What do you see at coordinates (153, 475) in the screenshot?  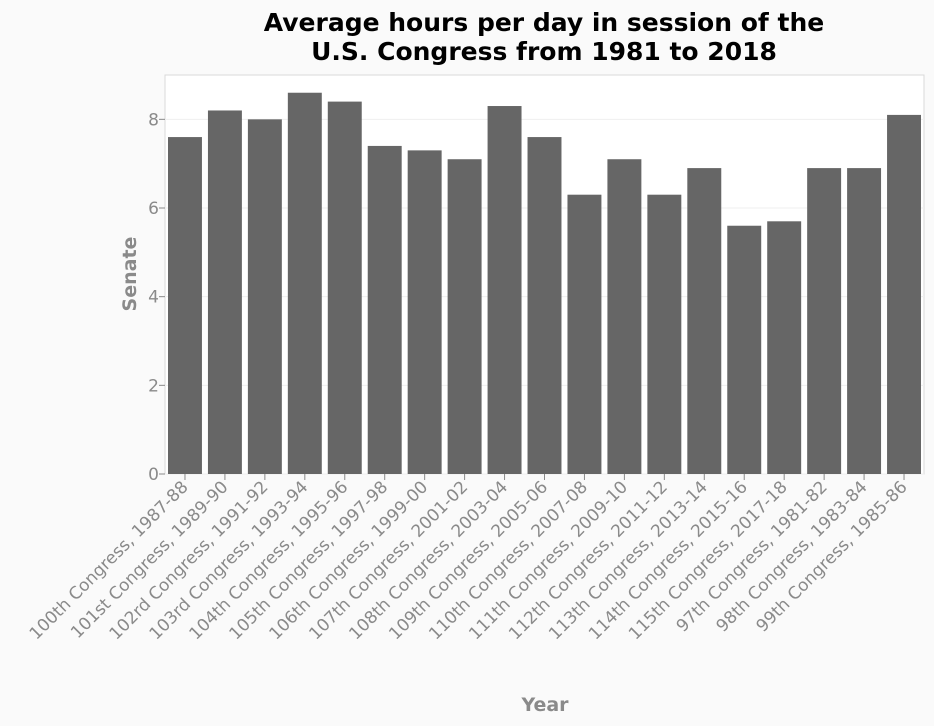 I see `y-tick-label: 0` at bounding box center [153, 475].